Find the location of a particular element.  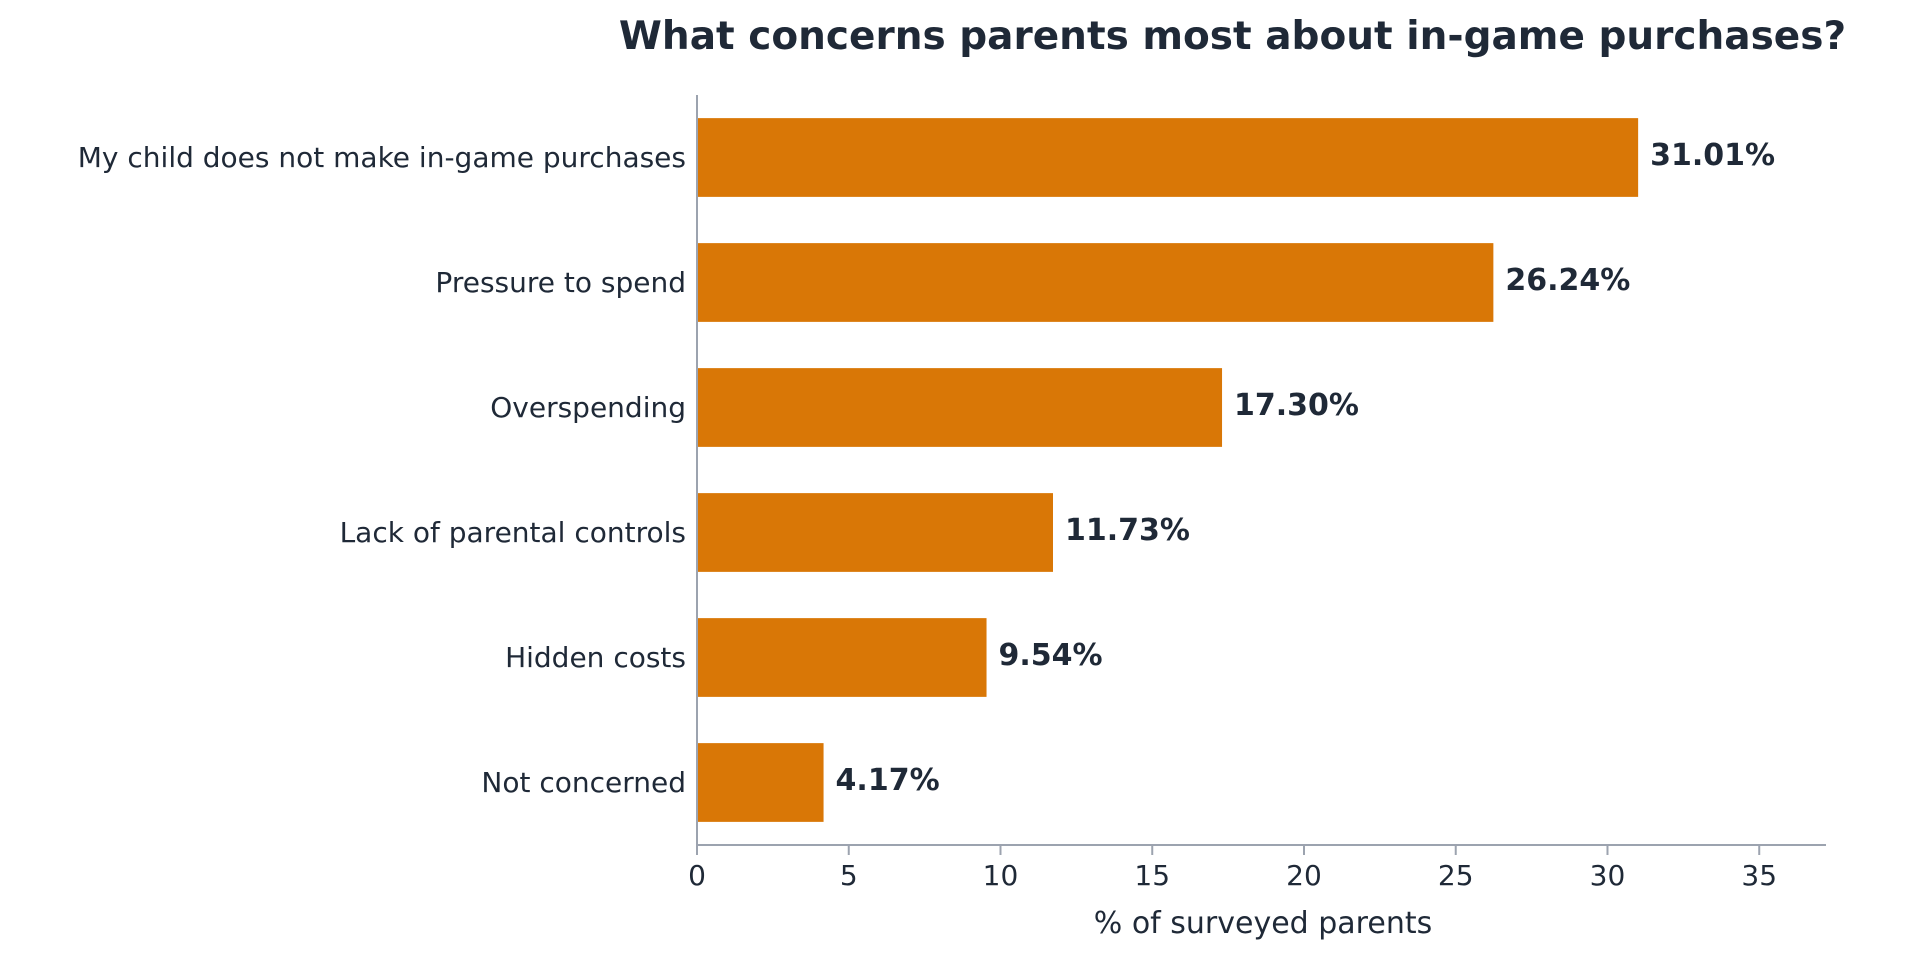

x-tick-label: 10 is located at coordinates (1001, 875).